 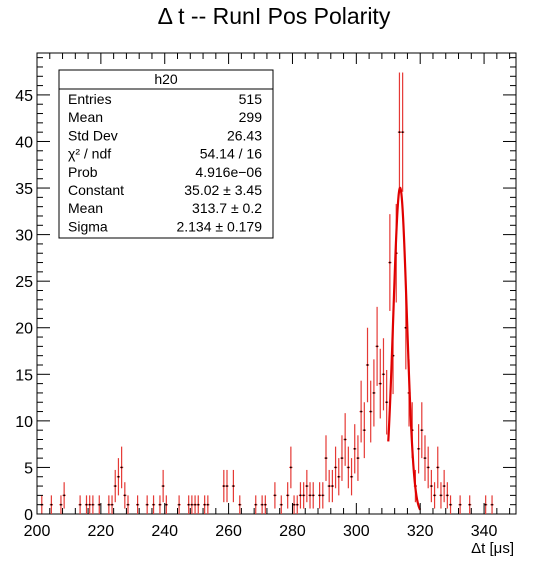 What do you see at coordinates (89, 154) in the screenshot?
I see `stats-row-label: χ² / ndf` at bounding box center [89, 154].